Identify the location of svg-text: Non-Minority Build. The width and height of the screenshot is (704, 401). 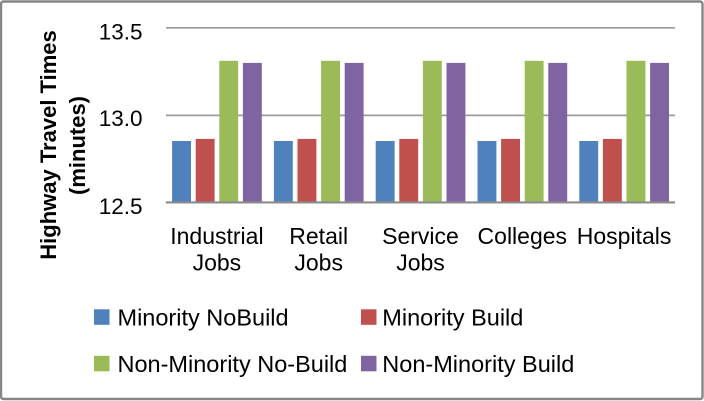
(478, 364).